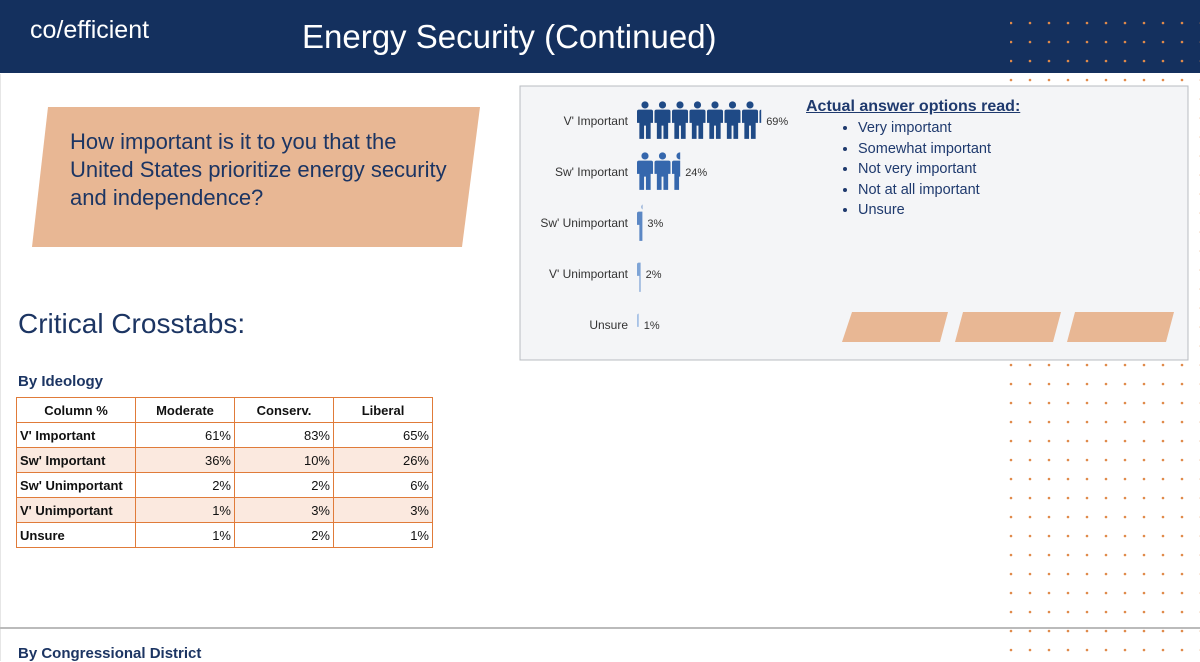 Image resolution: width=1200 pixels, height=662 pixels. What do you see at coordinates (76, 460) in the screenshot?
I see `row-label: Sw' Important` at bounding box center [76, 460].